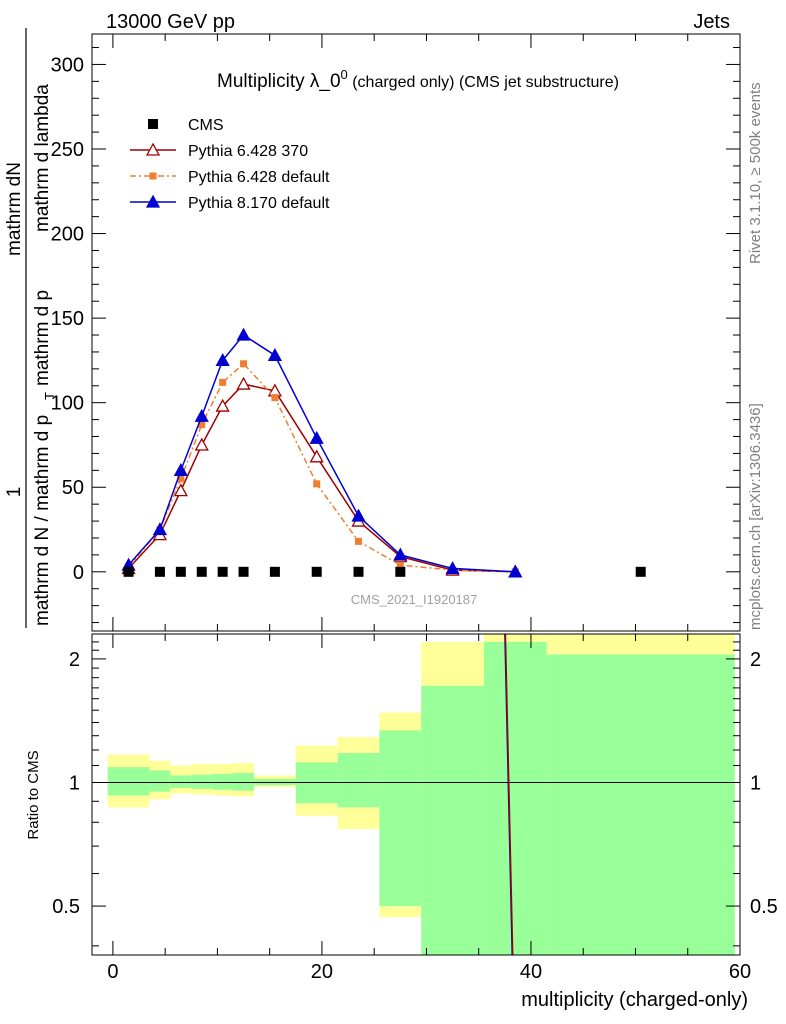 The height and width of the screenshot is (1024, 786). I want to click on analysis-tag: CMS_2021_I1920187, so click(414, 599).